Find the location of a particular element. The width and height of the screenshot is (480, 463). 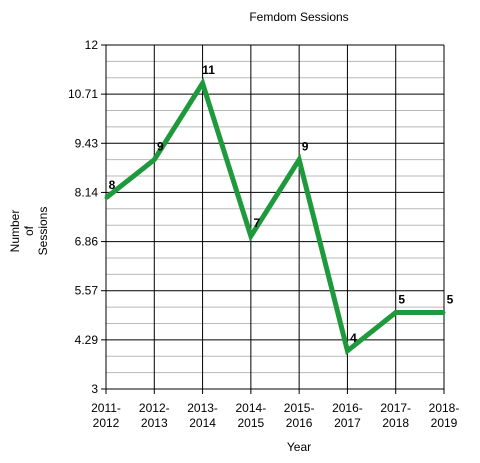

x-tick-label: 2012-2013 is located at coordinates (154, 415).